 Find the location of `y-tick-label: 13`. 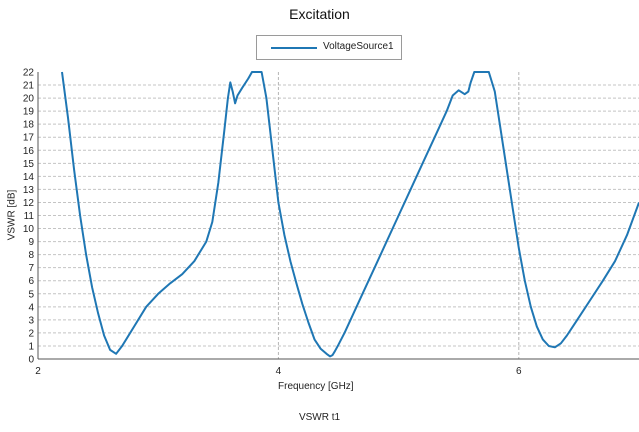

y-tick-label: 13 is located at coordinates (29, 190).